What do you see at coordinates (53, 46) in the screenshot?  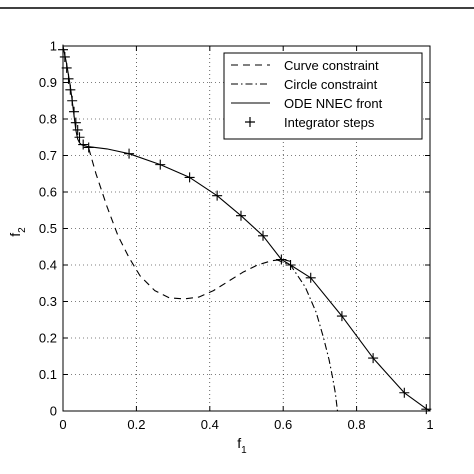 I see `y-tick-label: 1` at bounding box center [53, 46].